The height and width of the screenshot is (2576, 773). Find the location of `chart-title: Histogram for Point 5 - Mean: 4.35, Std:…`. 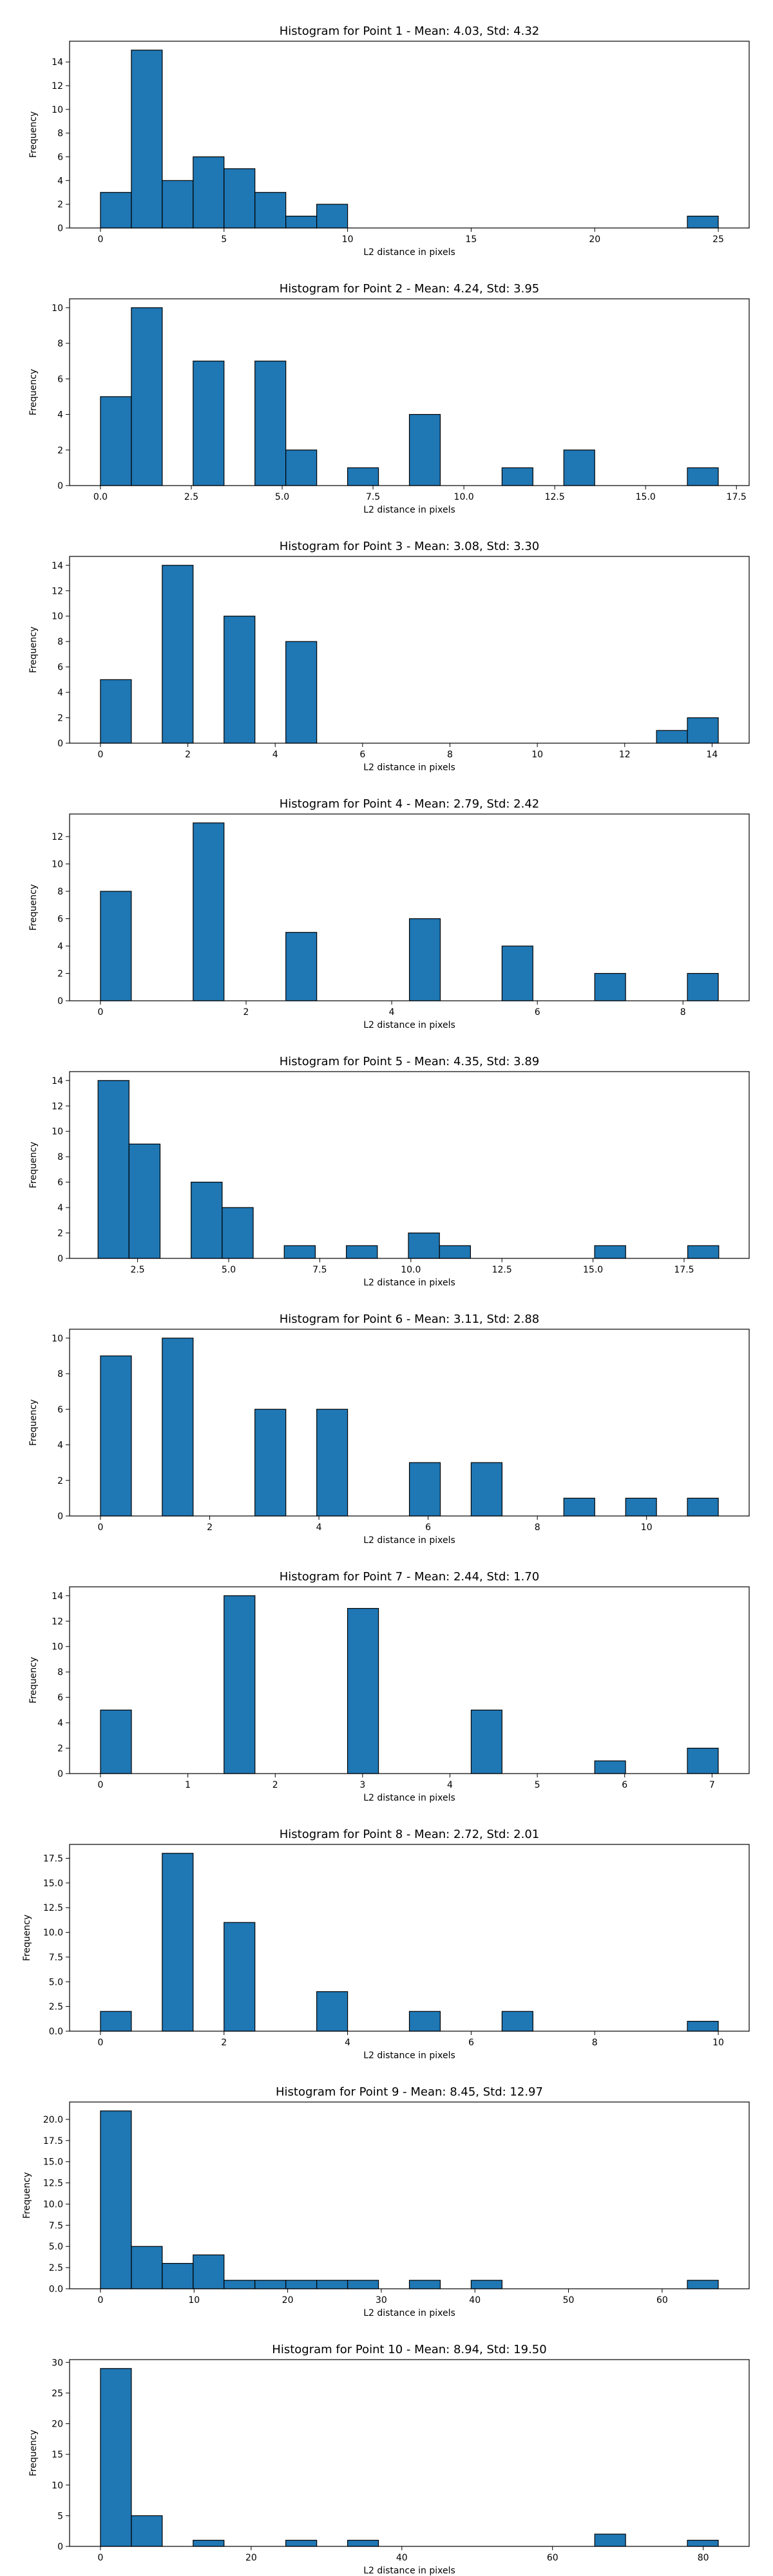

chart-title: Histogram for Point 5 - Mean: 4.35, Std:… is located at coordinates (410, 1061).